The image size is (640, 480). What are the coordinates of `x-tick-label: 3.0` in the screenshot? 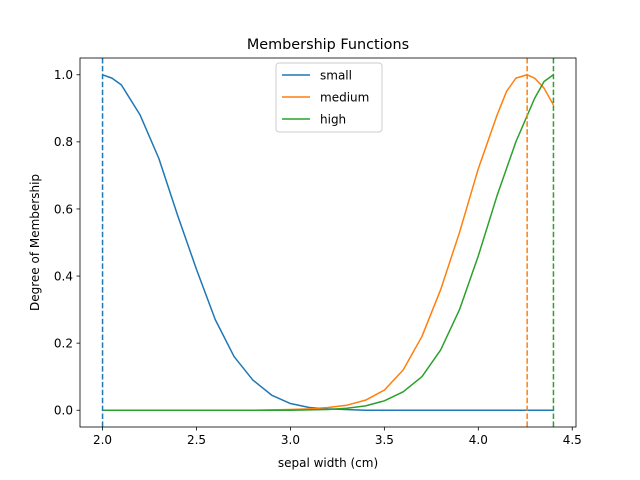 It's located at (290, 440).